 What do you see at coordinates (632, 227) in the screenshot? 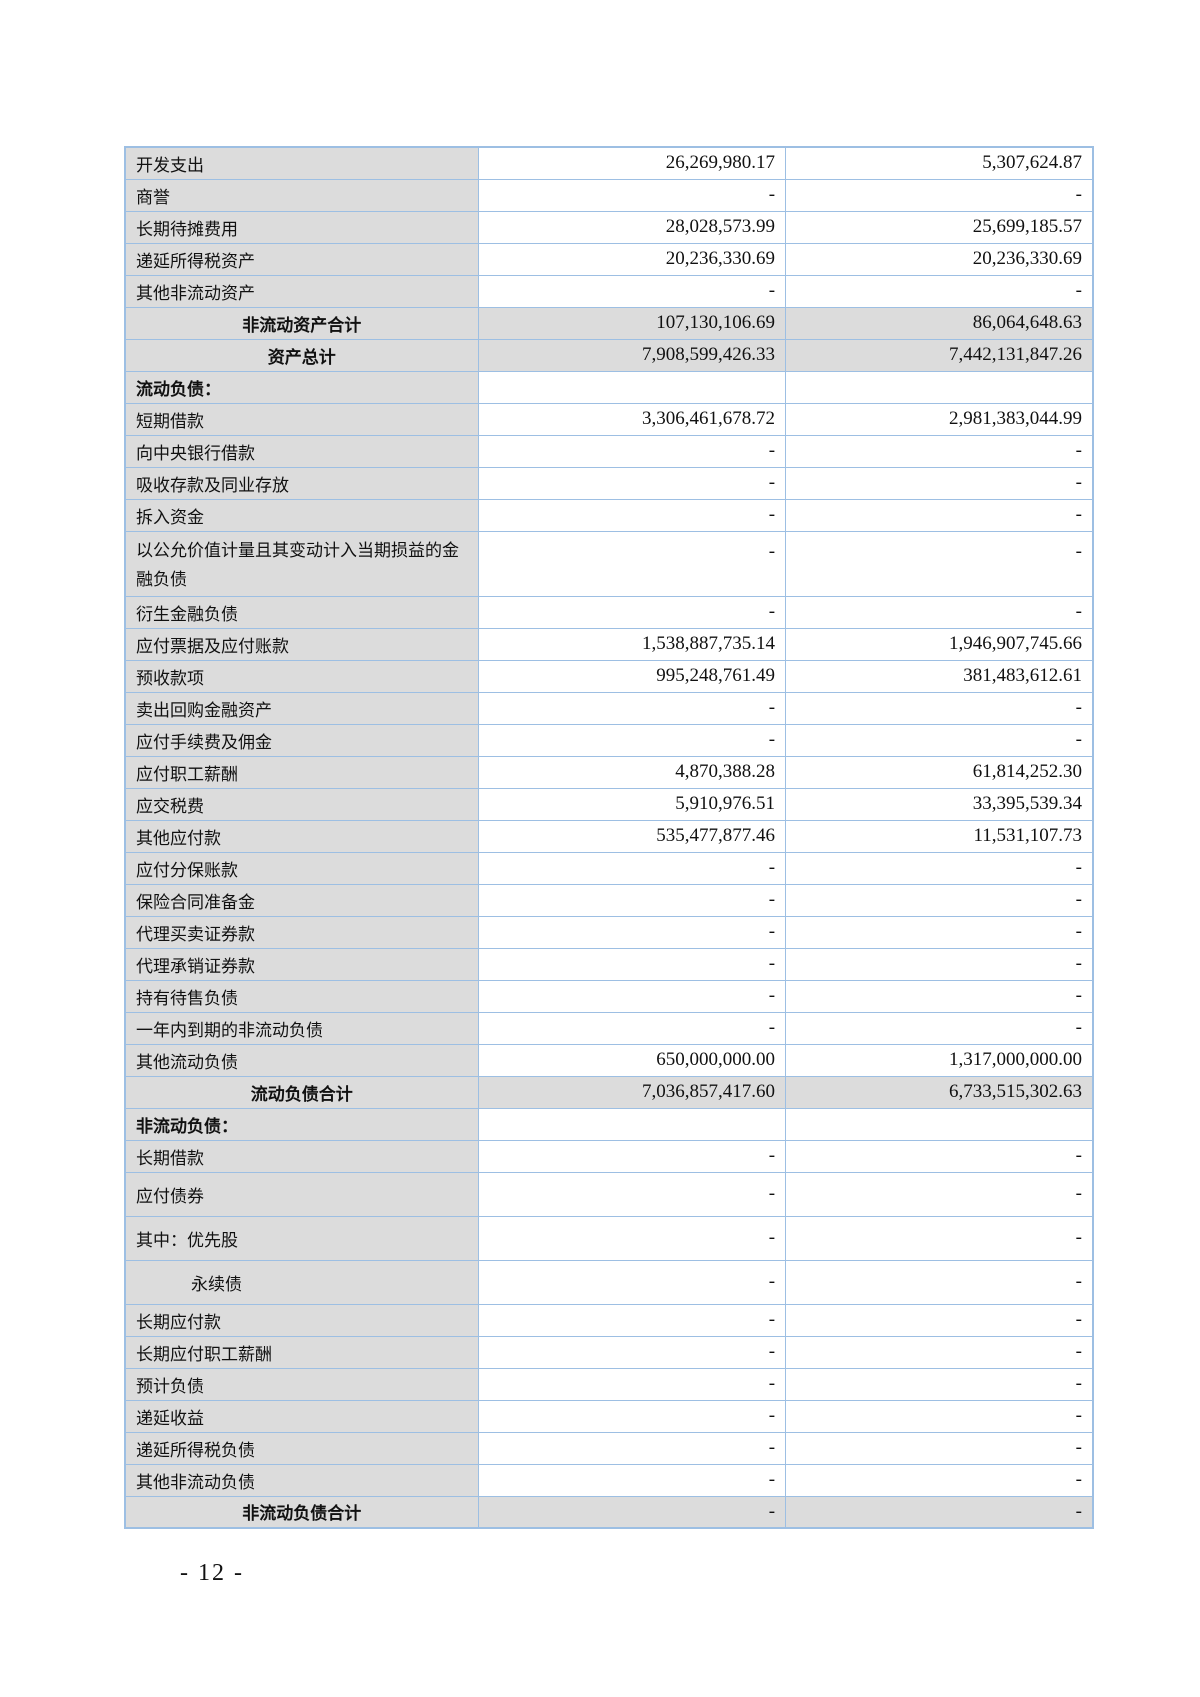
I see `current-value: 28,028,573.99` at bounding box center [632, 227].